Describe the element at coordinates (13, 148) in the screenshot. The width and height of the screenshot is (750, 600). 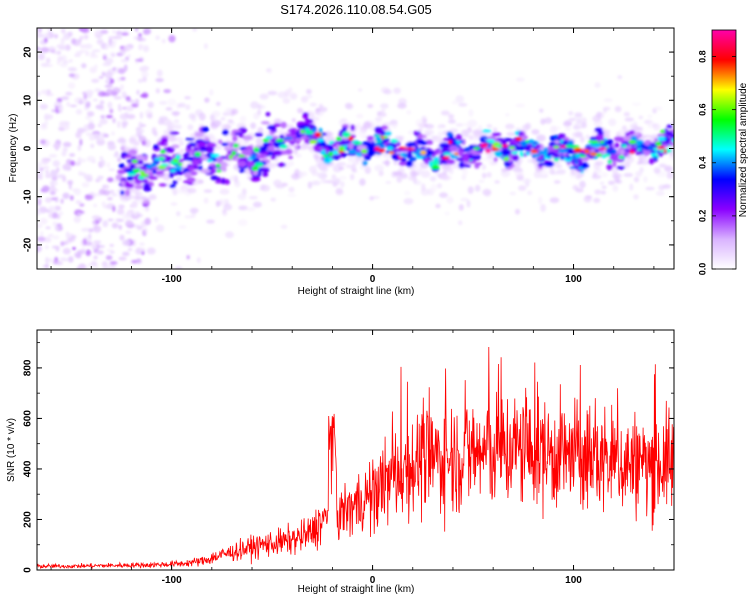
I see `spectrogram-y-label: Frequency (Hz)` at that location.